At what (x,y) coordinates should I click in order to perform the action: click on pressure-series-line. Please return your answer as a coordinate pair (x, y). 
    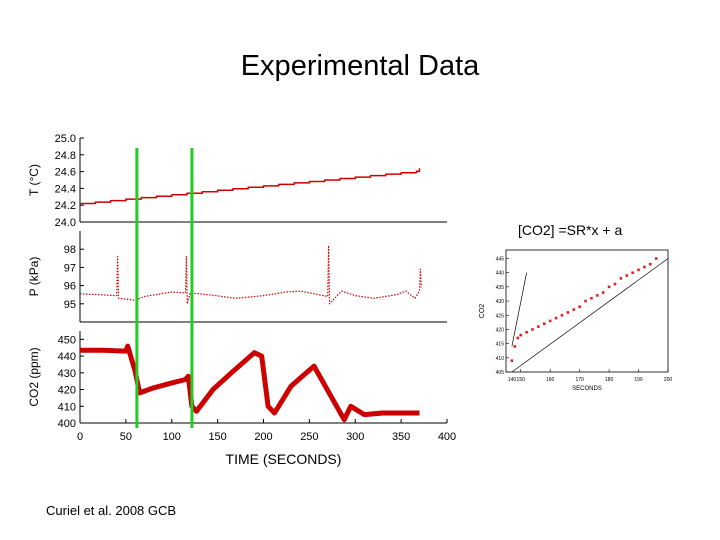
    Looking at the image, I should click on (250, 275).